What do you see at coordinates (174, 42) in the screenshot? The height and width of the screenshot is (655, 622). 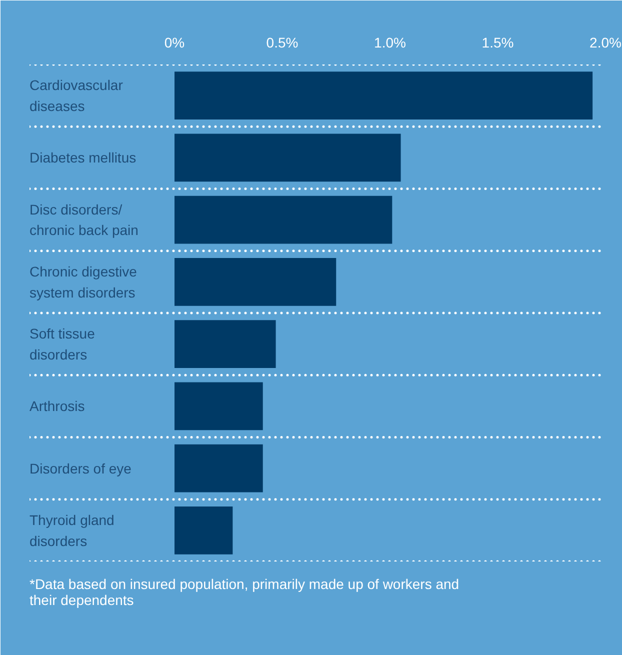 I see `x-tick-label: 0%` at bounding box center [174, 42].